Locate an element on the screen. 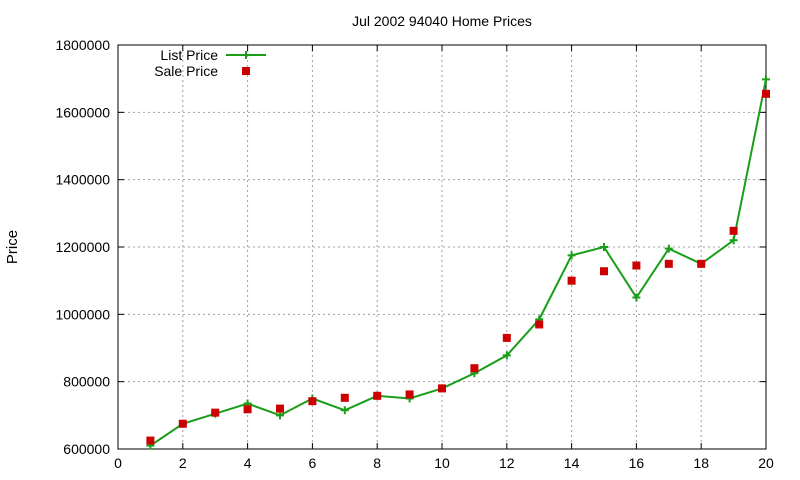 This screenshot has height=480, width=800. y-tick-label: 800000 is located at coordinates (86, 382).